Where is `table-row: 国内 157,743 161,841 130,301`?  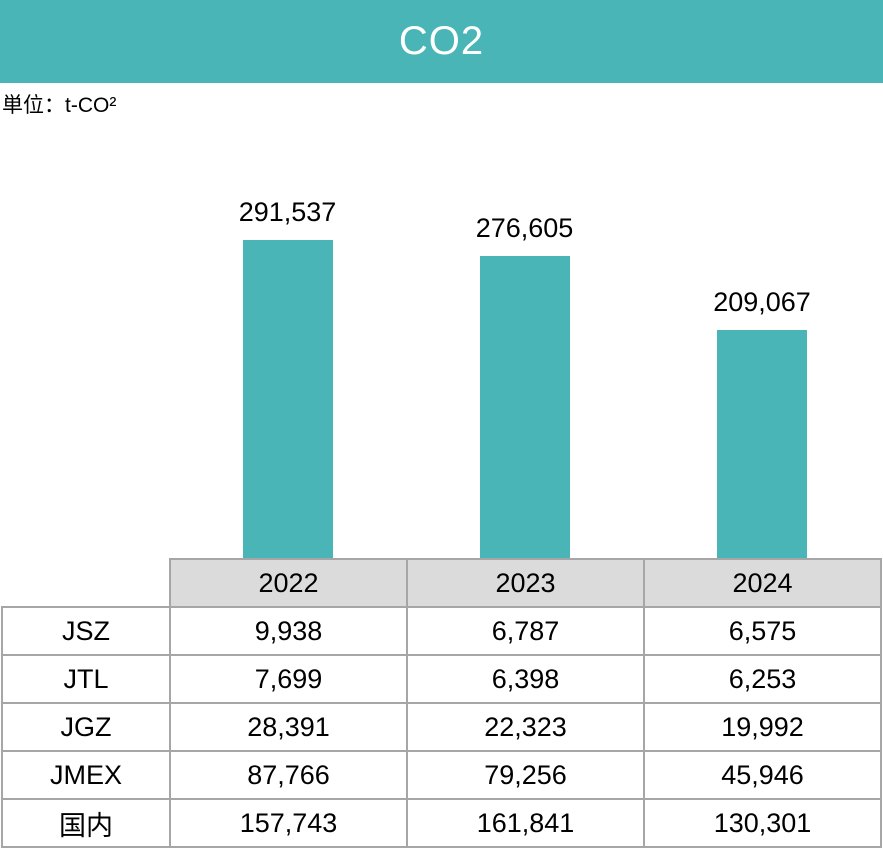 table-row: 国内 157,743 161,841 130,301 is located at coordinates (441, 823).